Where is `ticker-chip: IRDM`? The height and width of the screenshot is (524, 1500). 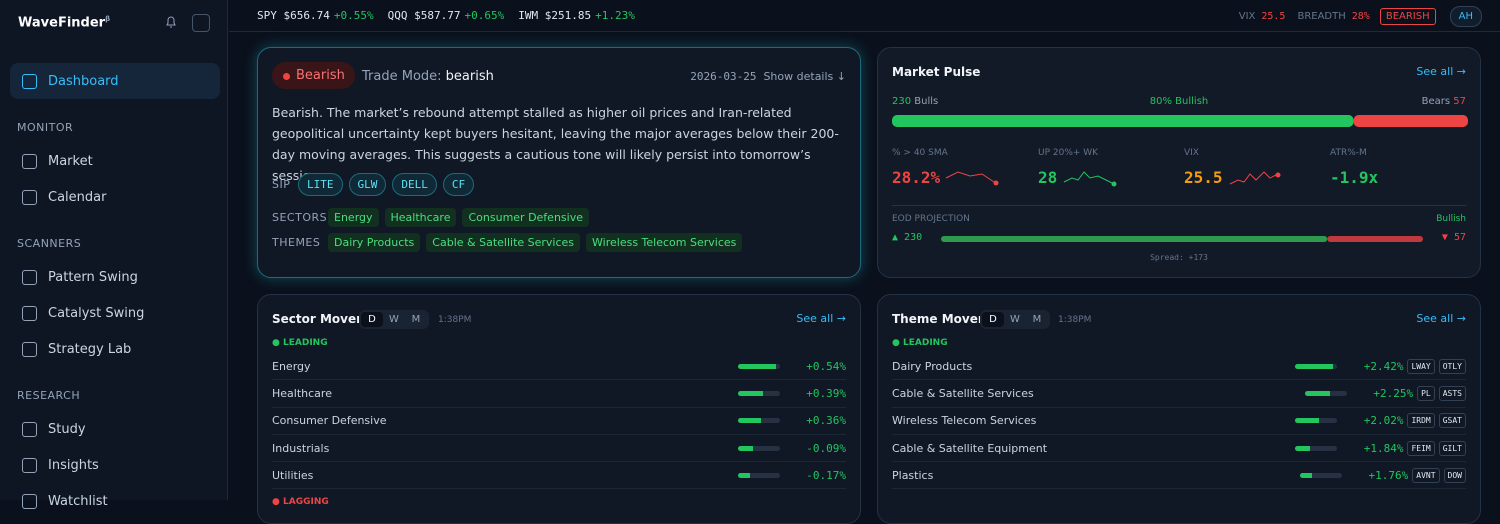 ticker-chip: IRDM is located at coordinates (1421, 421).